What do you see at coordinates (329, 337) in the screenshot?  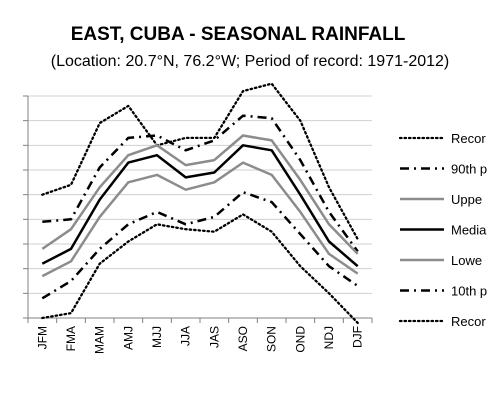 I see `x-tick-label: NDJ` at bounding box center [329, 337].